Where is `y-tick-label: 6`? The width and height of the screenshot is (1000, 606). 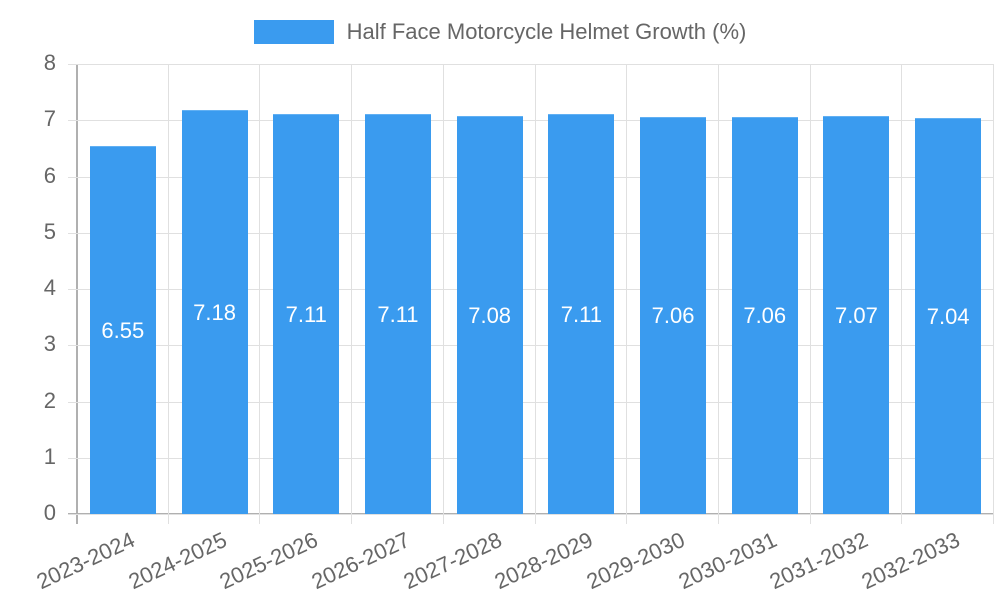
y-tick-label: 6 is located at coordinates (49, 175).